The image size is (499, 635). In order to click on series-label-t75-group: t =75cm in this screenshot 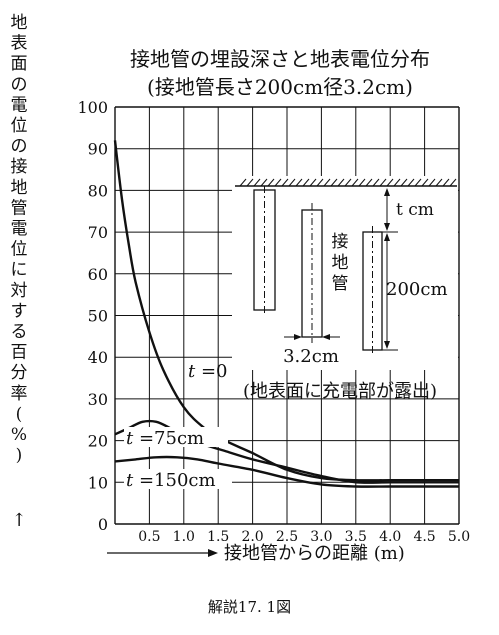, I will do `click(176, 438)`.